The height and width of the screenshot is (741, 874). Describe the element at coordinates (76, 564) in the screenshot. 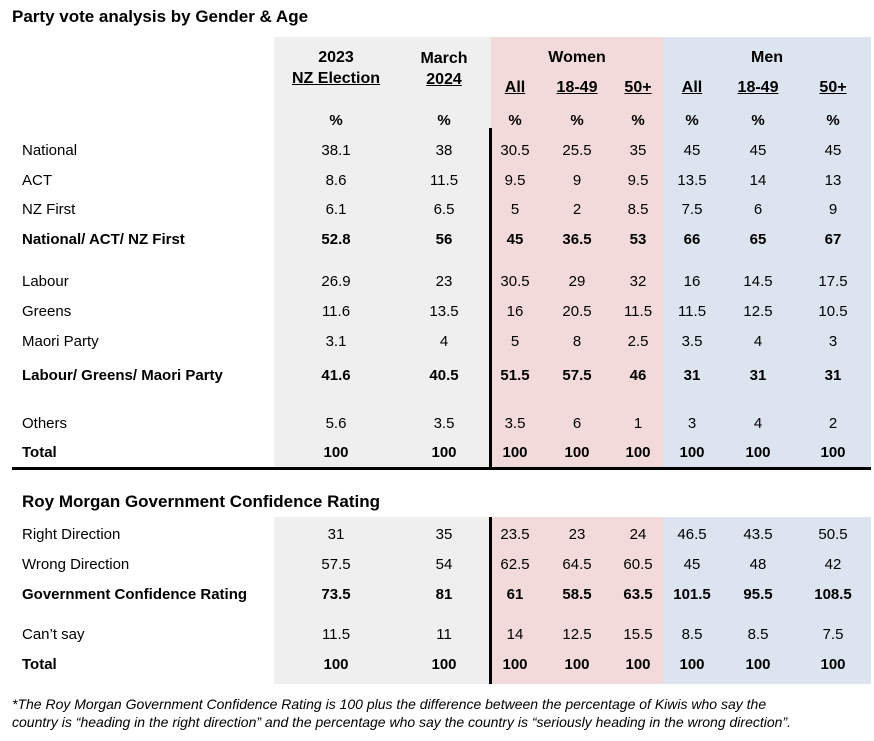

I see `row-label: Wrong Direction` at that location.